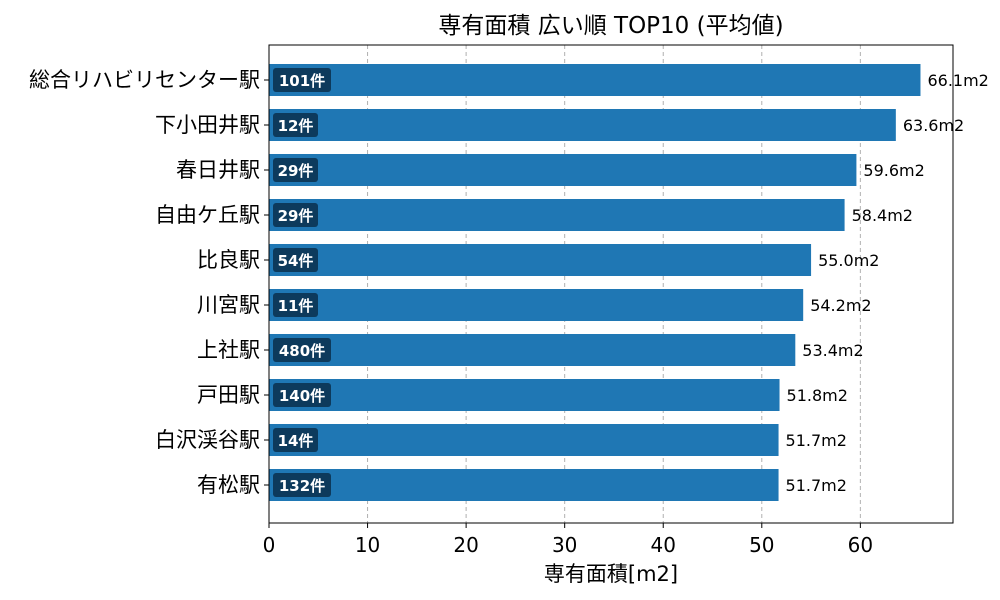 This screenshot has width=1000, height=600. Describe the element at coordinates (144, 80) in the screenshot. I see `y-category-label: 総合リハビリセンター駅` at that location.